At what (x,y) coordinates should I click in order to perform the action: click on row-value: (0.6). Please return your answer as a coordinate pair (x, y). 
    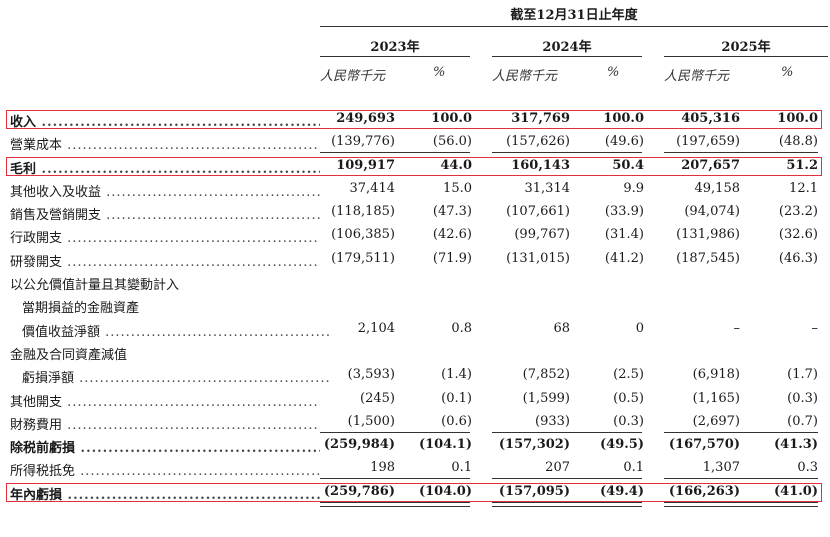
    Looking at the image, I should click on (456, 421).